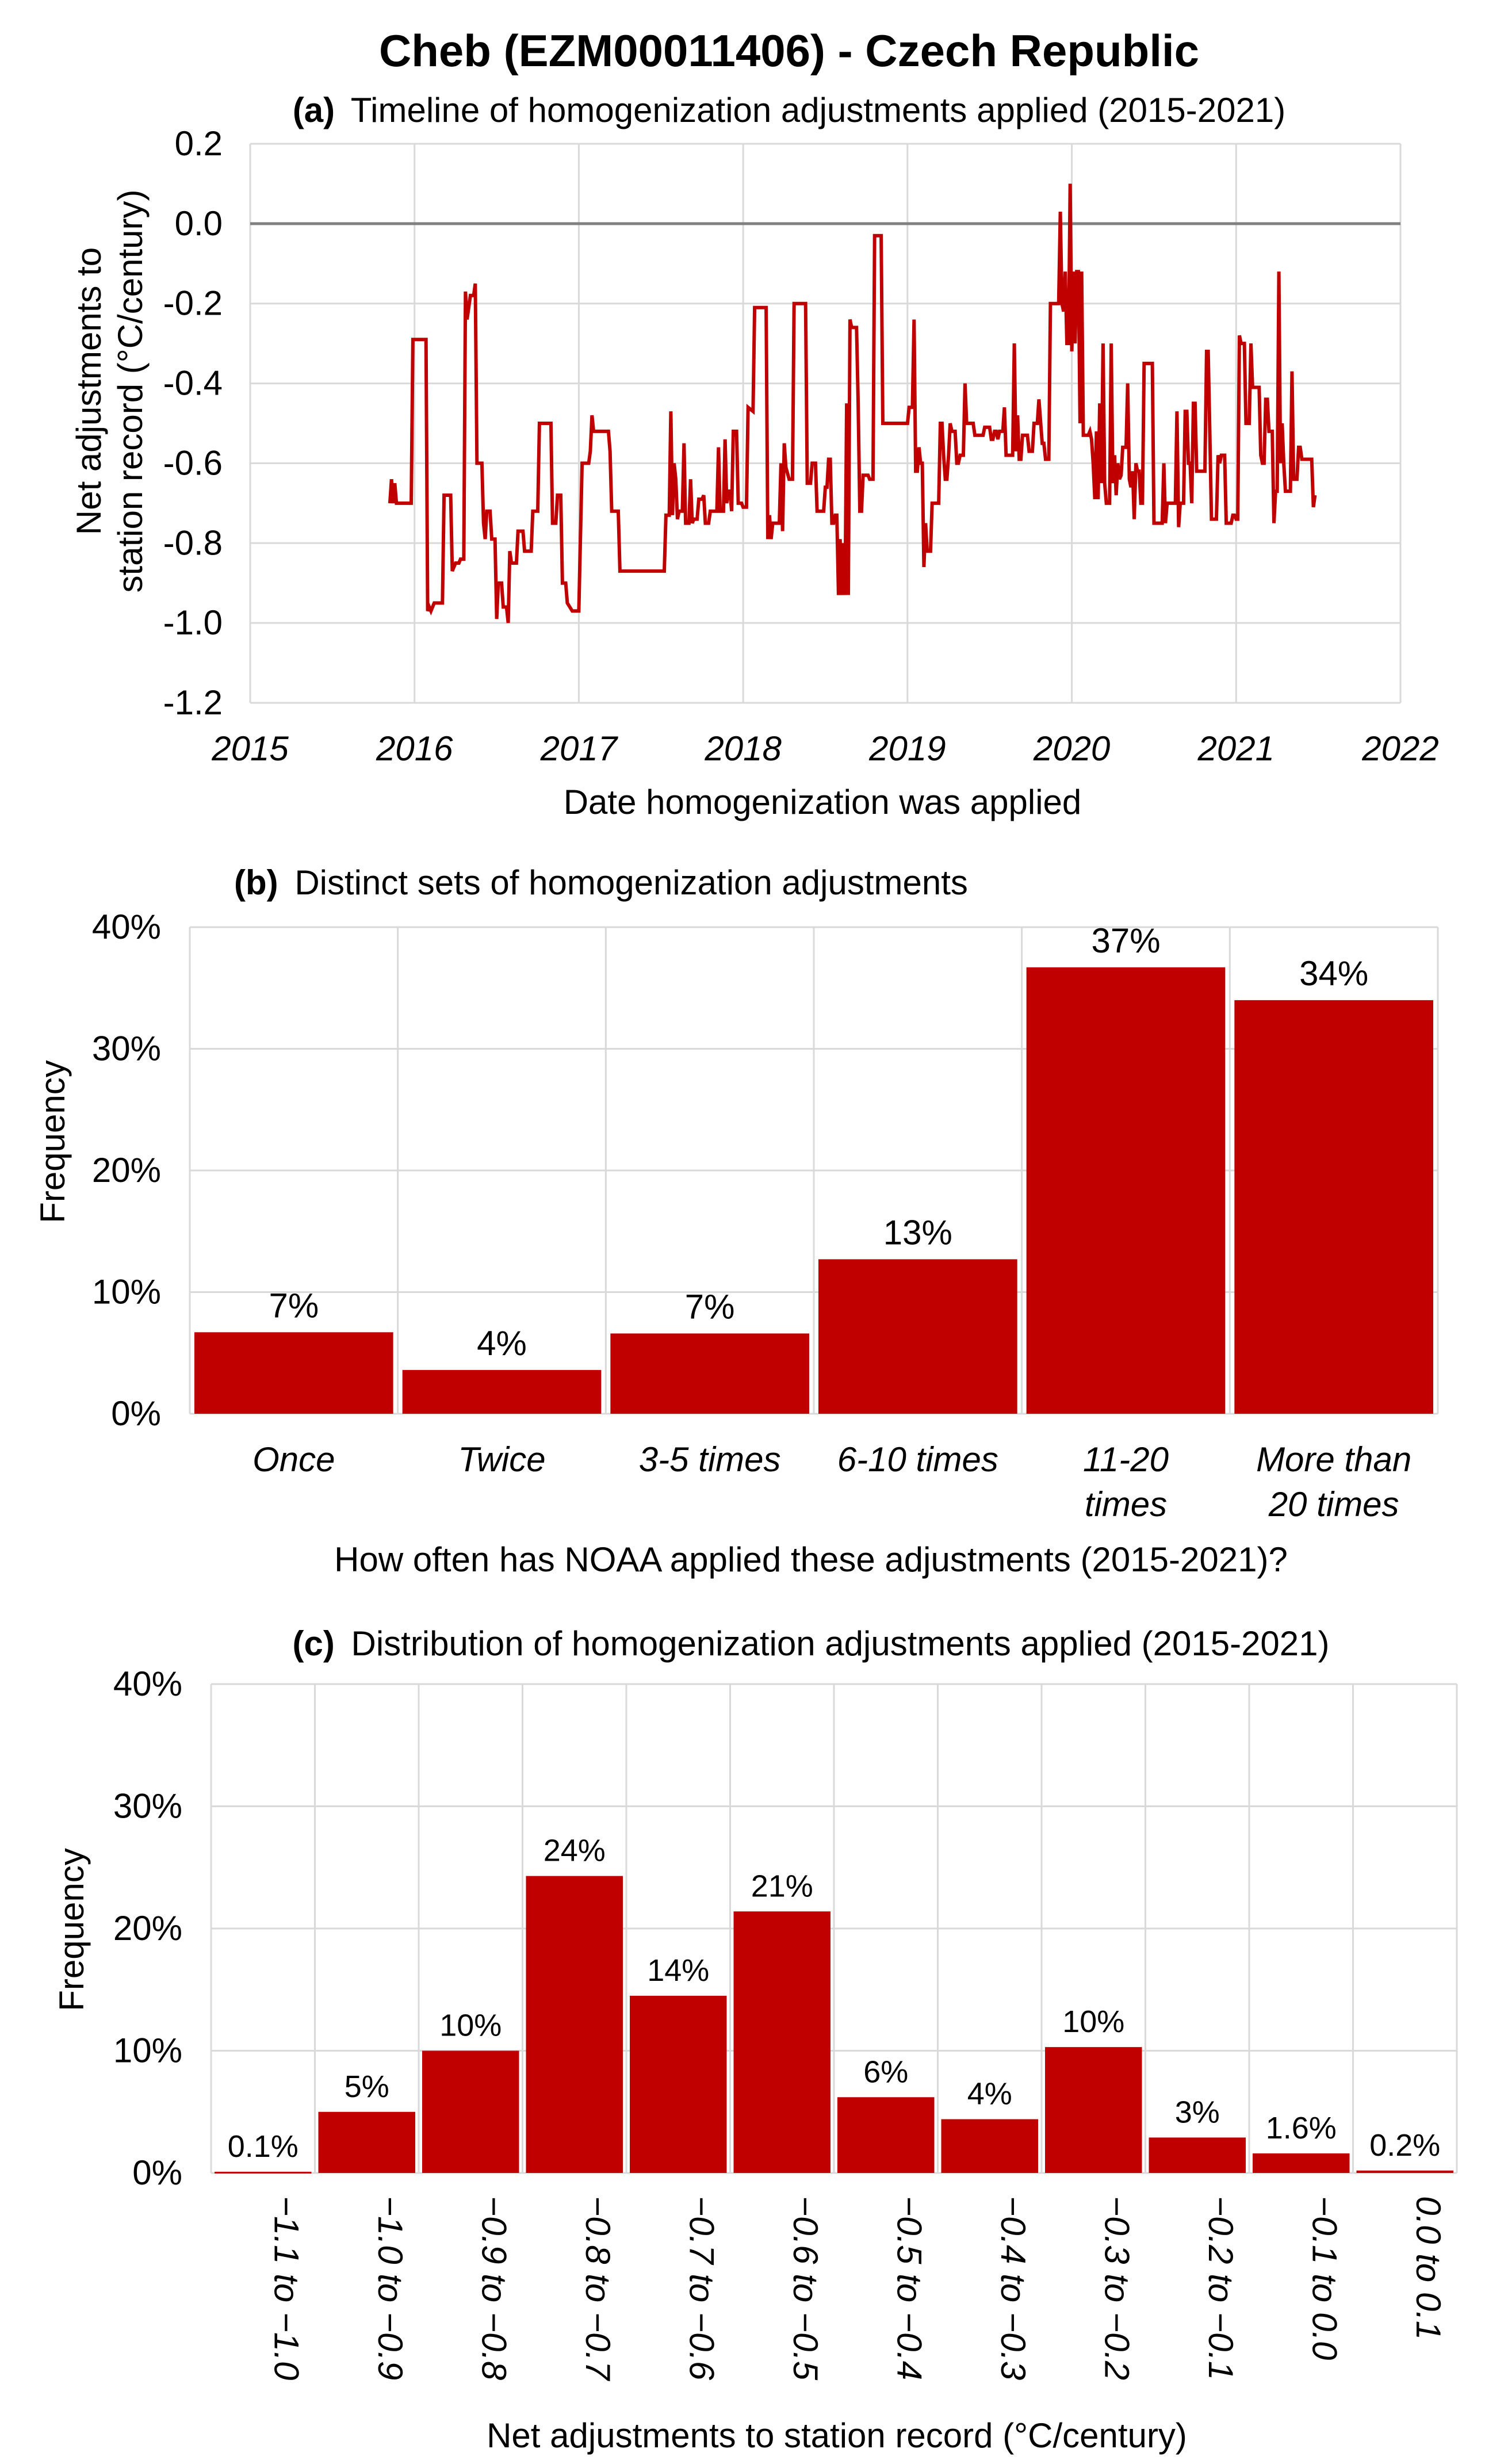 The width and height of the screenshot is (1485, 2464). I want to click on c-data-label: 3%, so click(1197, 2112).